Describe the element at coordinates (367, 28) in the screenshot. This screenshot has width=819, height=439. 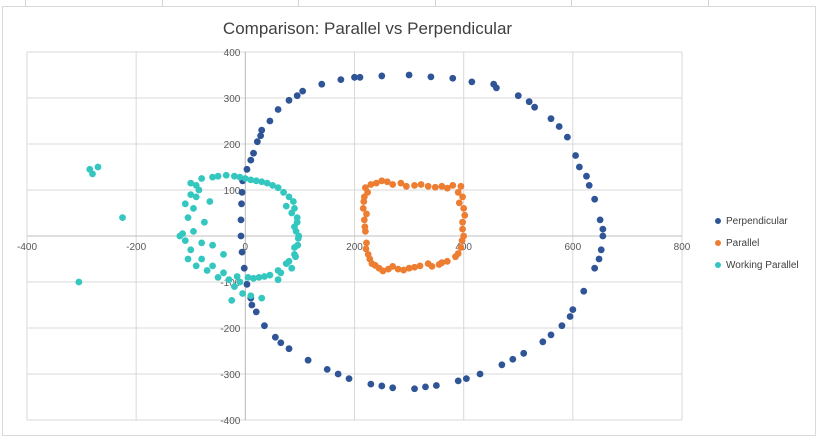
I see `chart-title: Comparison: Parallel vs Perpendicular` at that location.